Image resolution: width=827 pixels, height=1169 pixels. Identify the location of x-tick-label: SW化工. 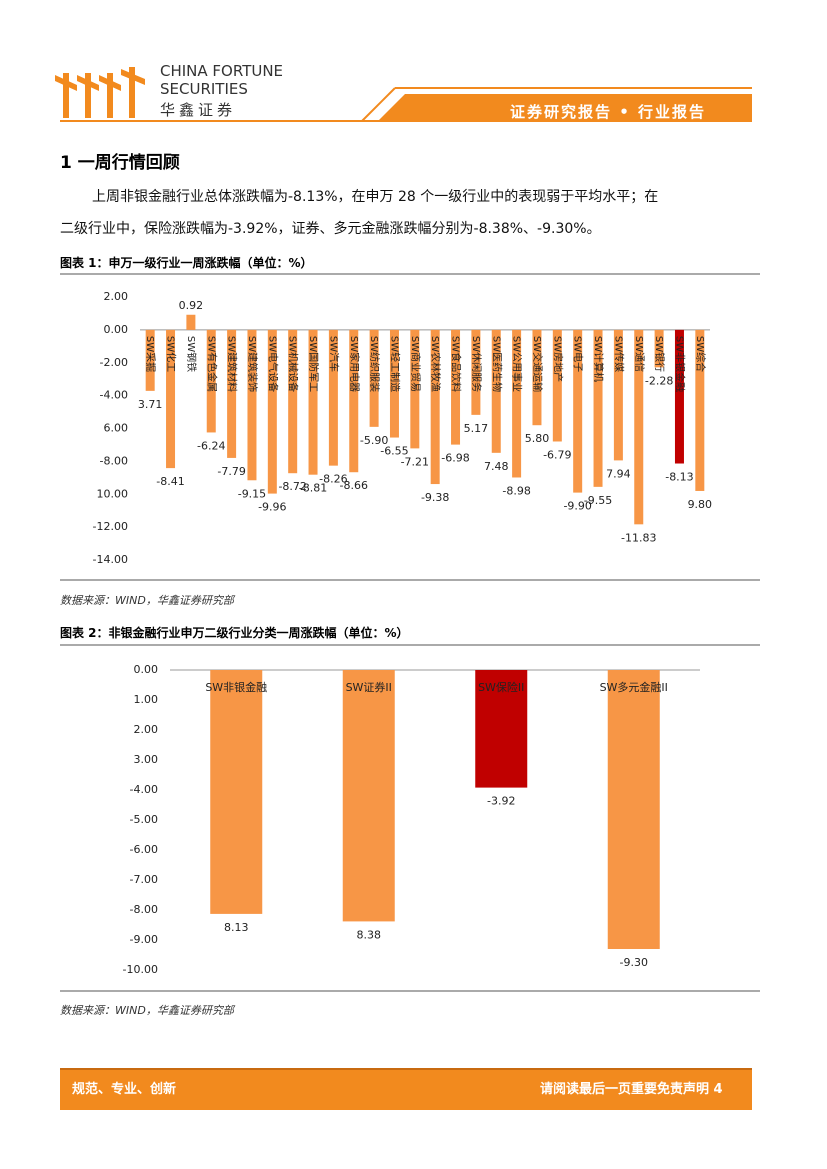
(171, 354).